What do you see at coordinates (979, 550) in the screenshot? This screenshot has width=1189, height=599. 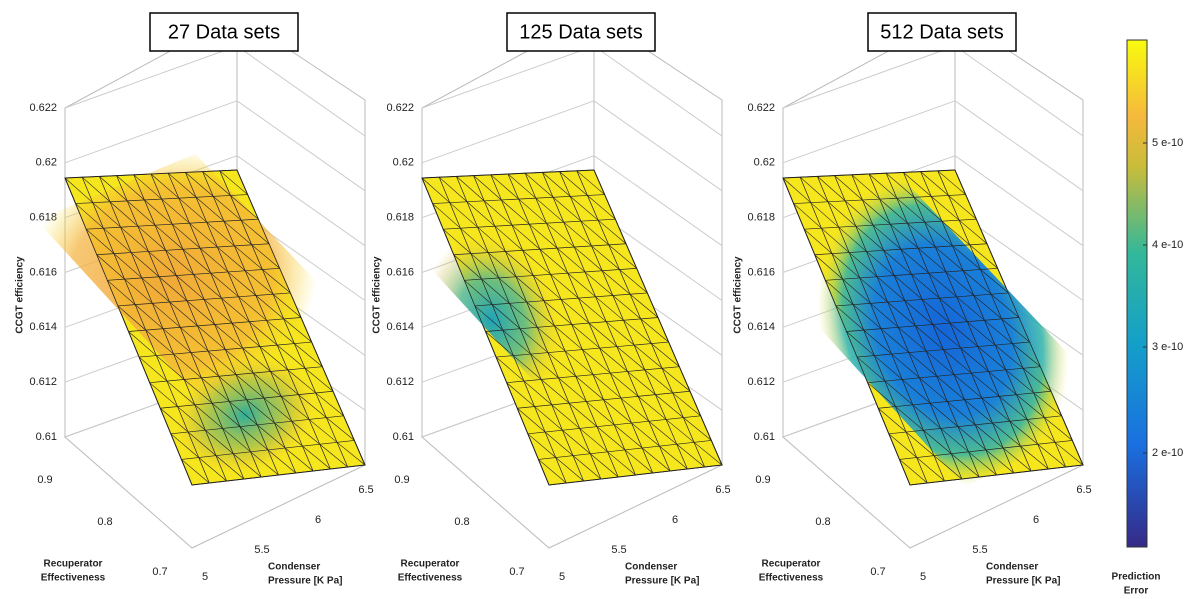 I see `x-tick-label: 5.5` at bounding box center [979, 550].